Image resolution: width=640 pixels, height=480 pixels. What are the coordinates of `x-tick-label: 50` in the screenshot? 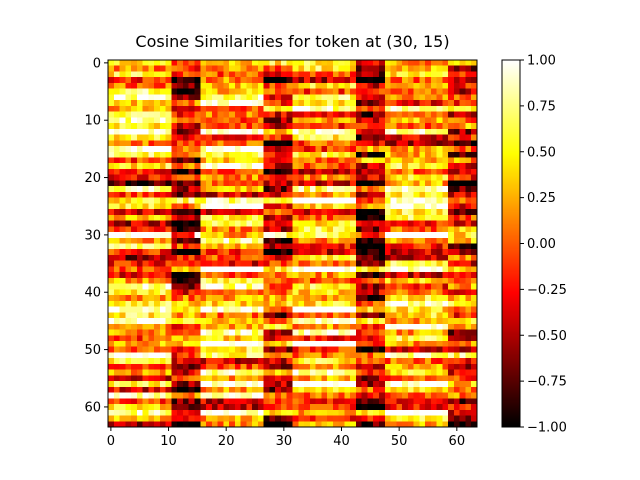 It's located at (399, 441).